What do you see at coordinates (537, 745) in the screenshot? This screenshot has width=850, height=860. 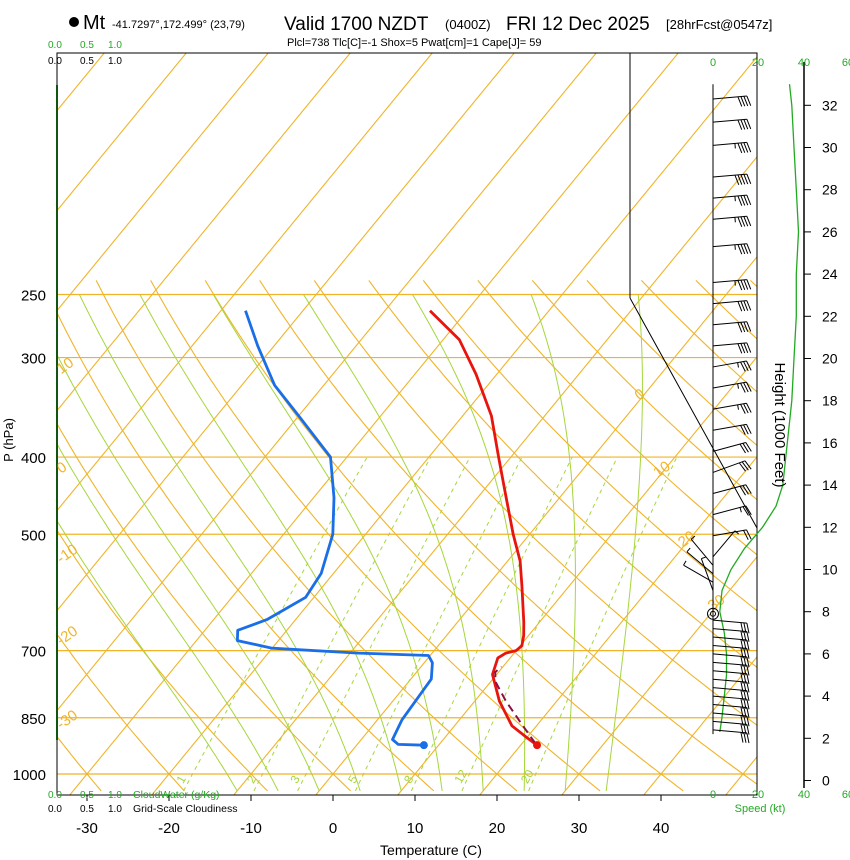 I see `surface-temp-marker` at bounding box center [537, 745].